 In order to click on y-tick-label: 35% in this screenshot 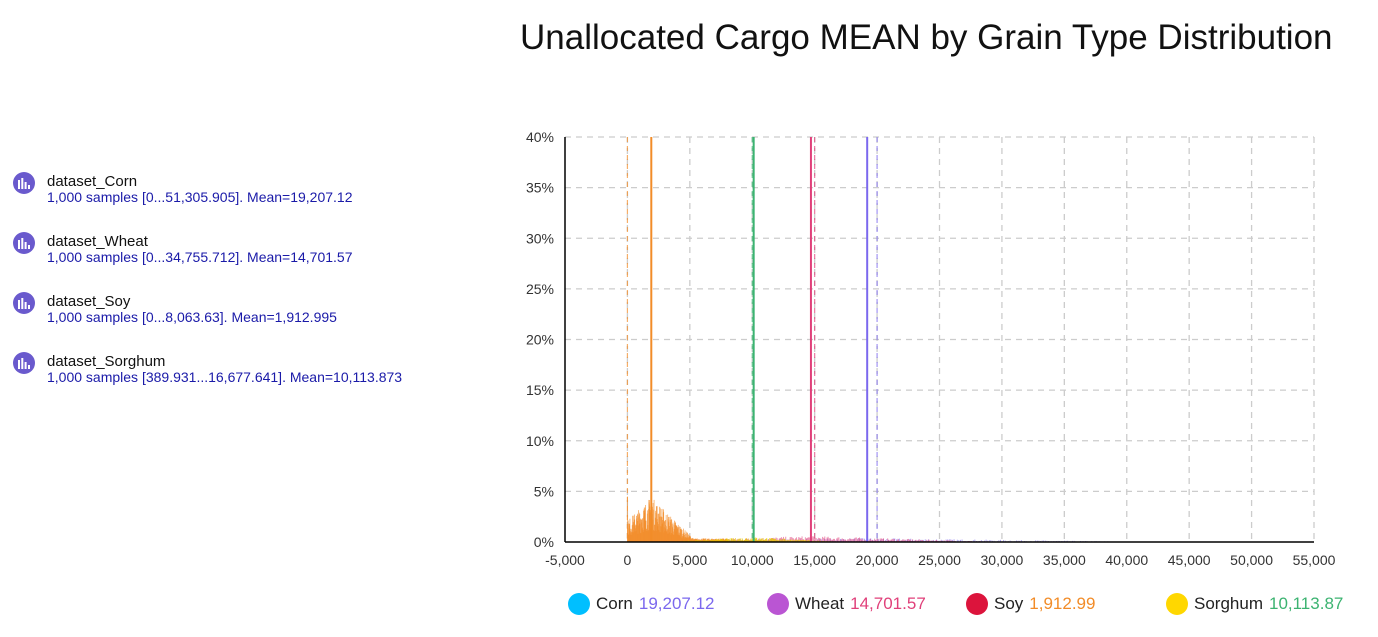, I will do `click(540, 188)`.